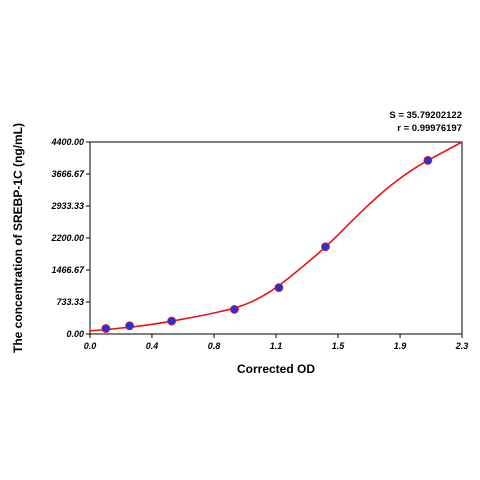  Describe the element at coordinates (68, 270) in the screenshot. I see `y-tick-label: 1466.67` at that location.